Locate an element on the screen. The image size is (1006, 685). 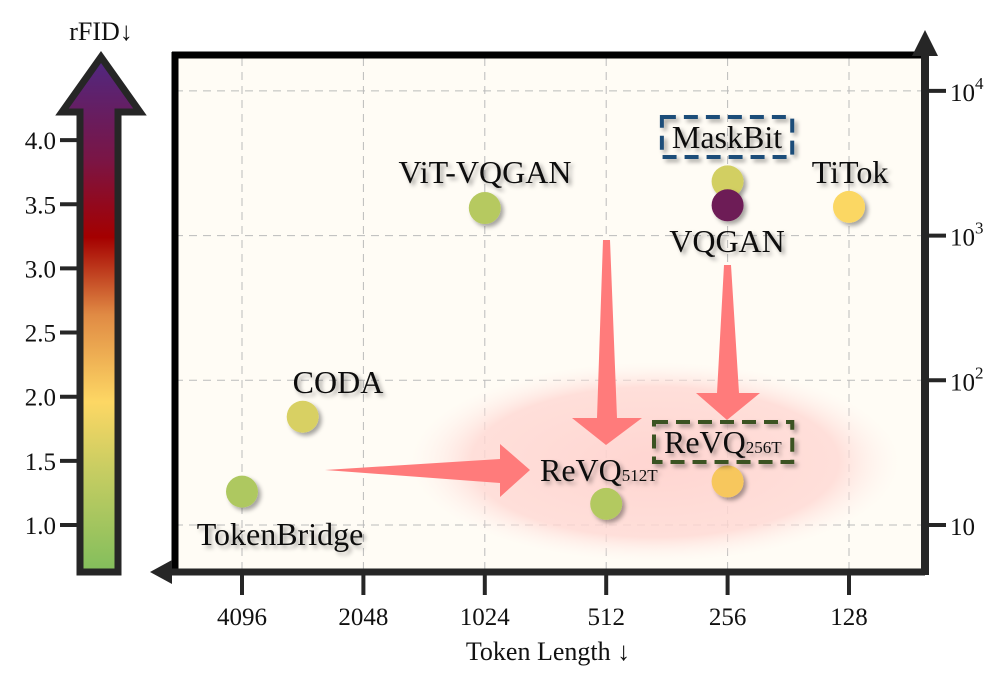
colorbar-tick-label: 3.0 is located at coordinates (40, 269).